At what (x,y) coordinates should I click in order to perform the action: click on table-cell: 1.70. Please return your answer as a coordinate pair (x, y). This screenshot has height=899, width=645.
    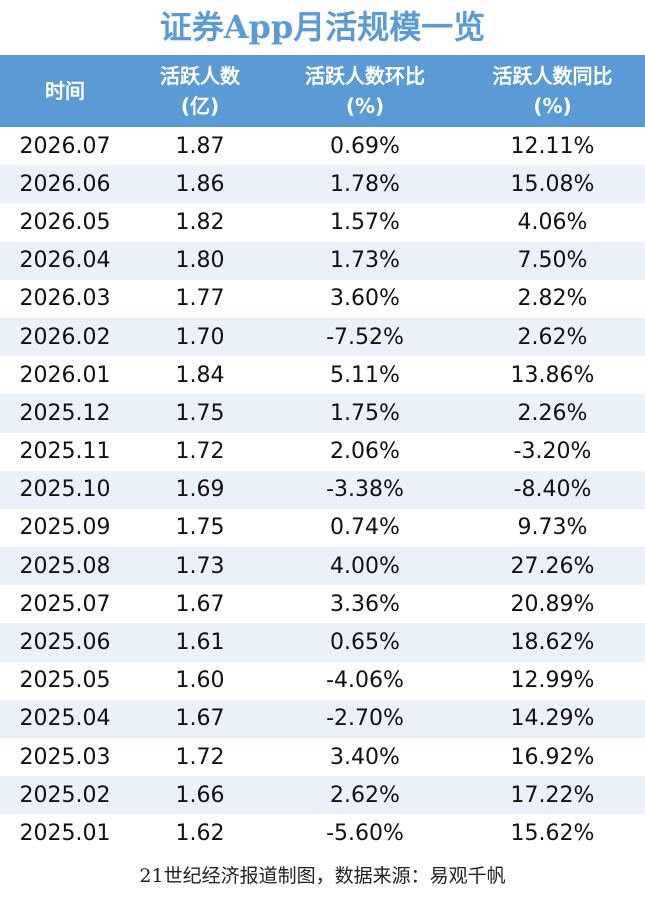
    Looking at the image, I should click on (200, 337).